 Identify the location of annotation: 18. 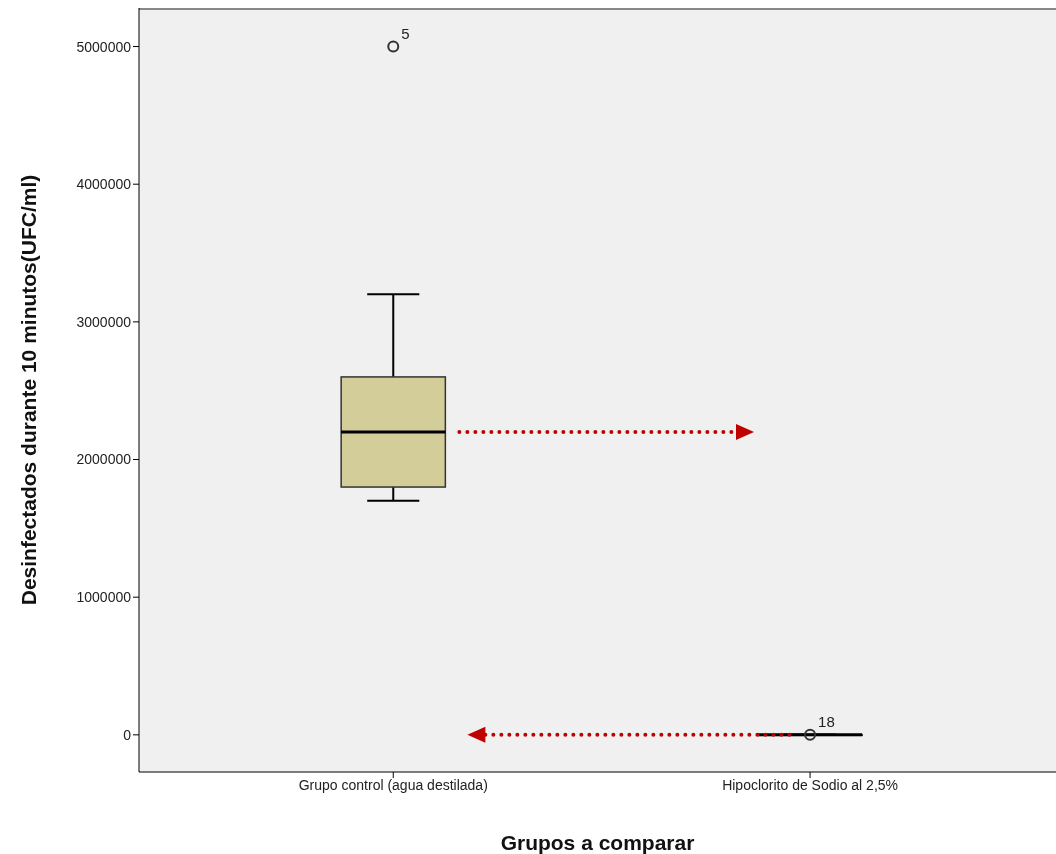
(826, 721).